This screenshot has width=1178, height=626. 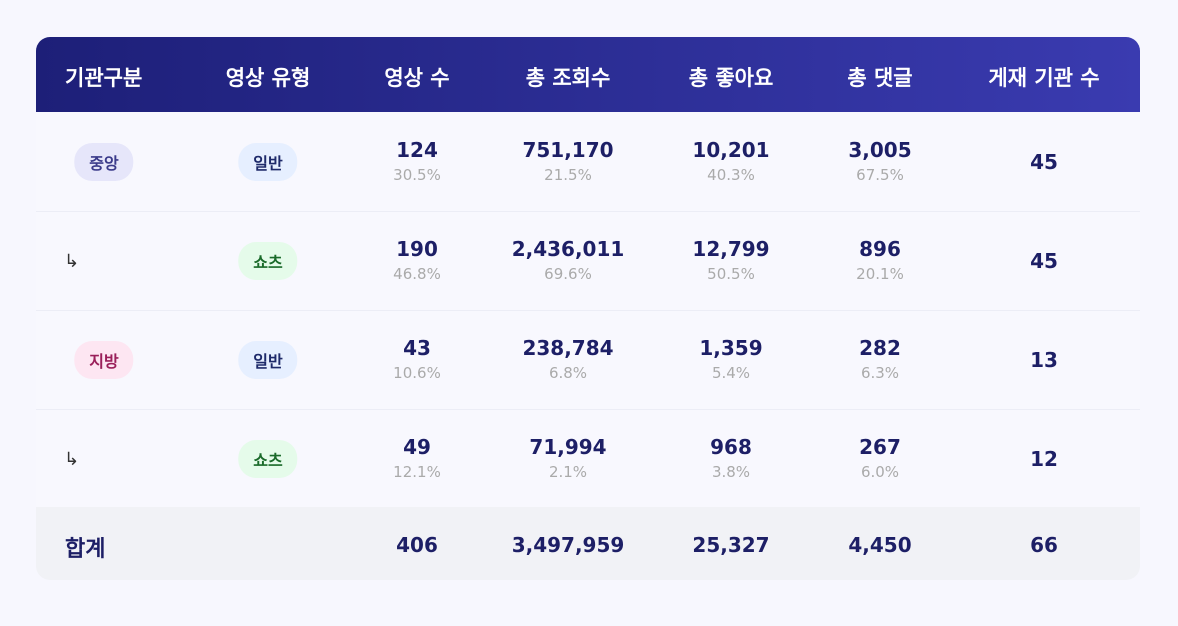 I want to click on column-header: 총 좋아요, so click(x=731, y=78).